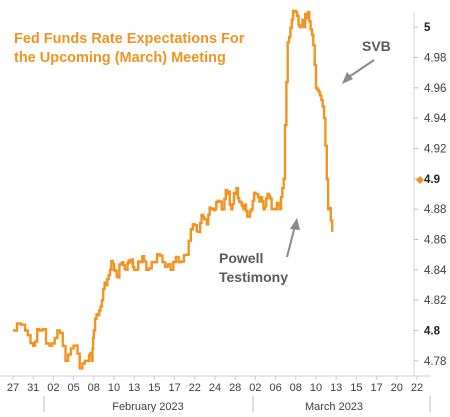 The height and width of the screenshot is (417, 450). I want to click on chart-title-line-1: Fed Funds Rate Expectations For, so click(129, 39).